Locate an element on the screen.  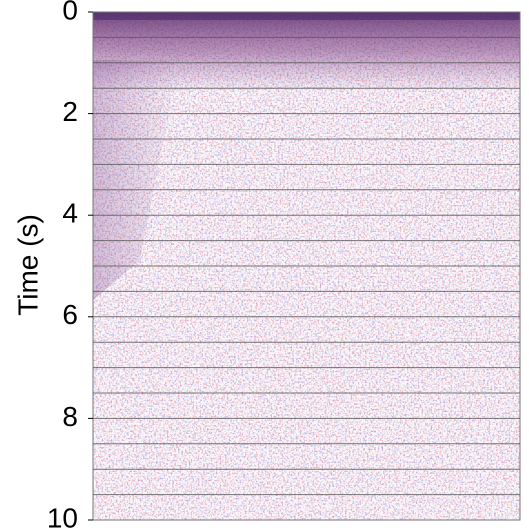
y-tick-label: 2 is located at coordinates (70, 111).